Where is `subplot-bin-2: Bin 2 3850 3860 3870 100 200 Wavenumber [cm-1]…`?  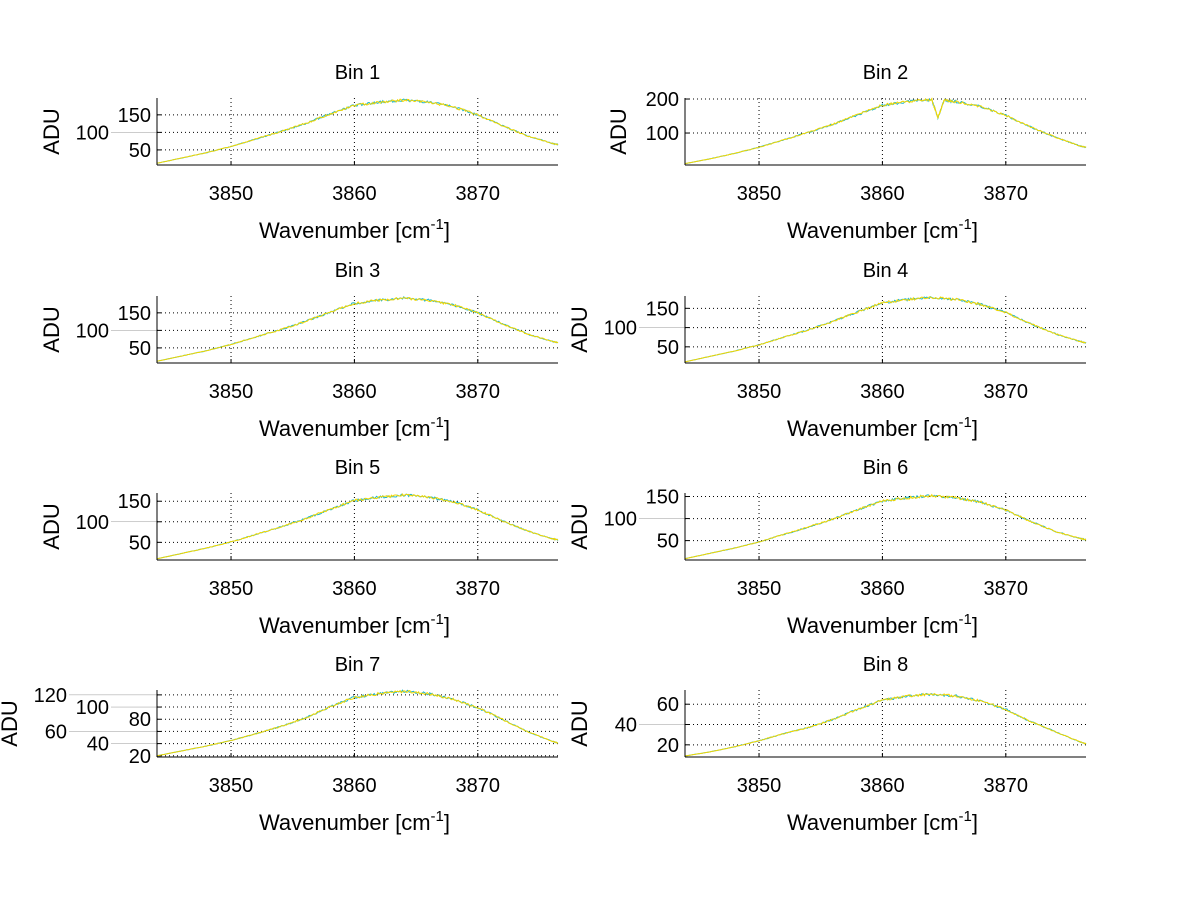
subplot-bin-2: Bin 2 3850 3860 3870 100 200 Wavenumber [cm-1]… is located at coordinates (846, 152).